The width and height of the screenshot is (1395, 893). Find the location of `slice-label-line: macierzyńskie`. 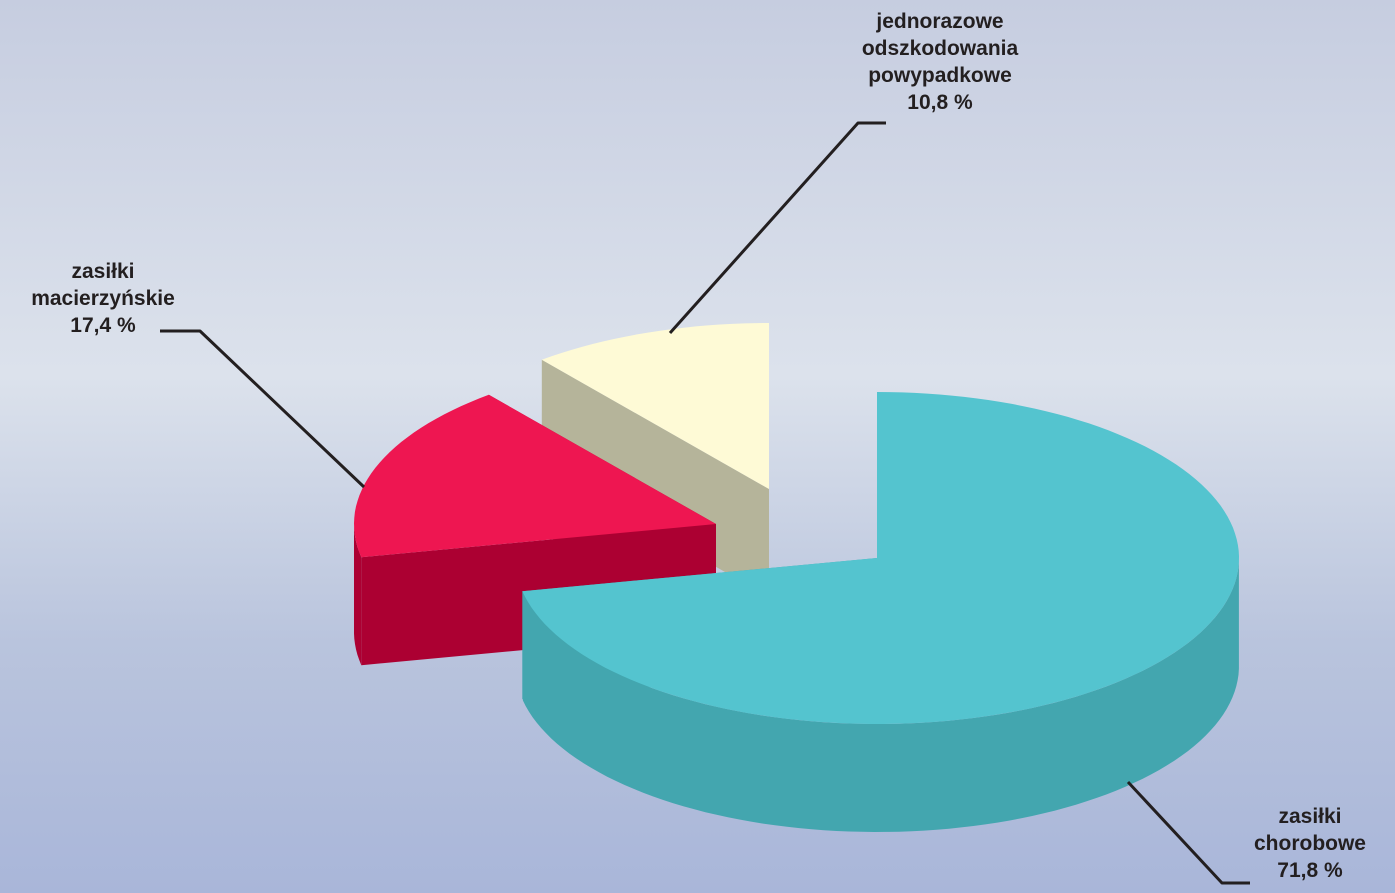

slice-label-line: macierzyńskie is located at coordinates (103, 298).